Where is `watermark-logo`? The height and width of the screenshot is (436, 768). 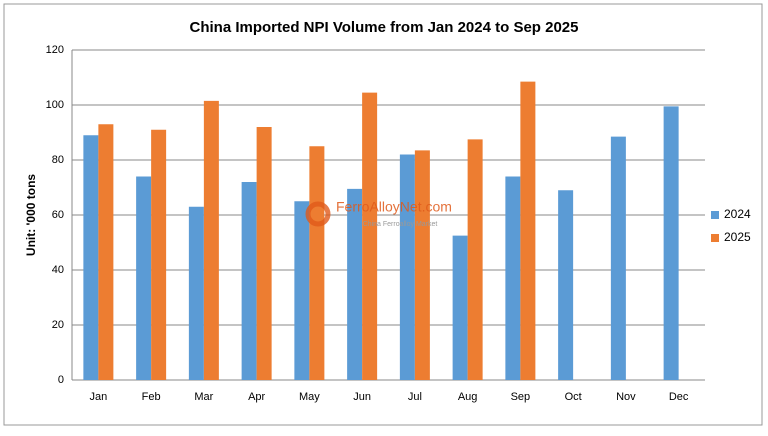
watermark-logo is located at coordinates (318, 214).